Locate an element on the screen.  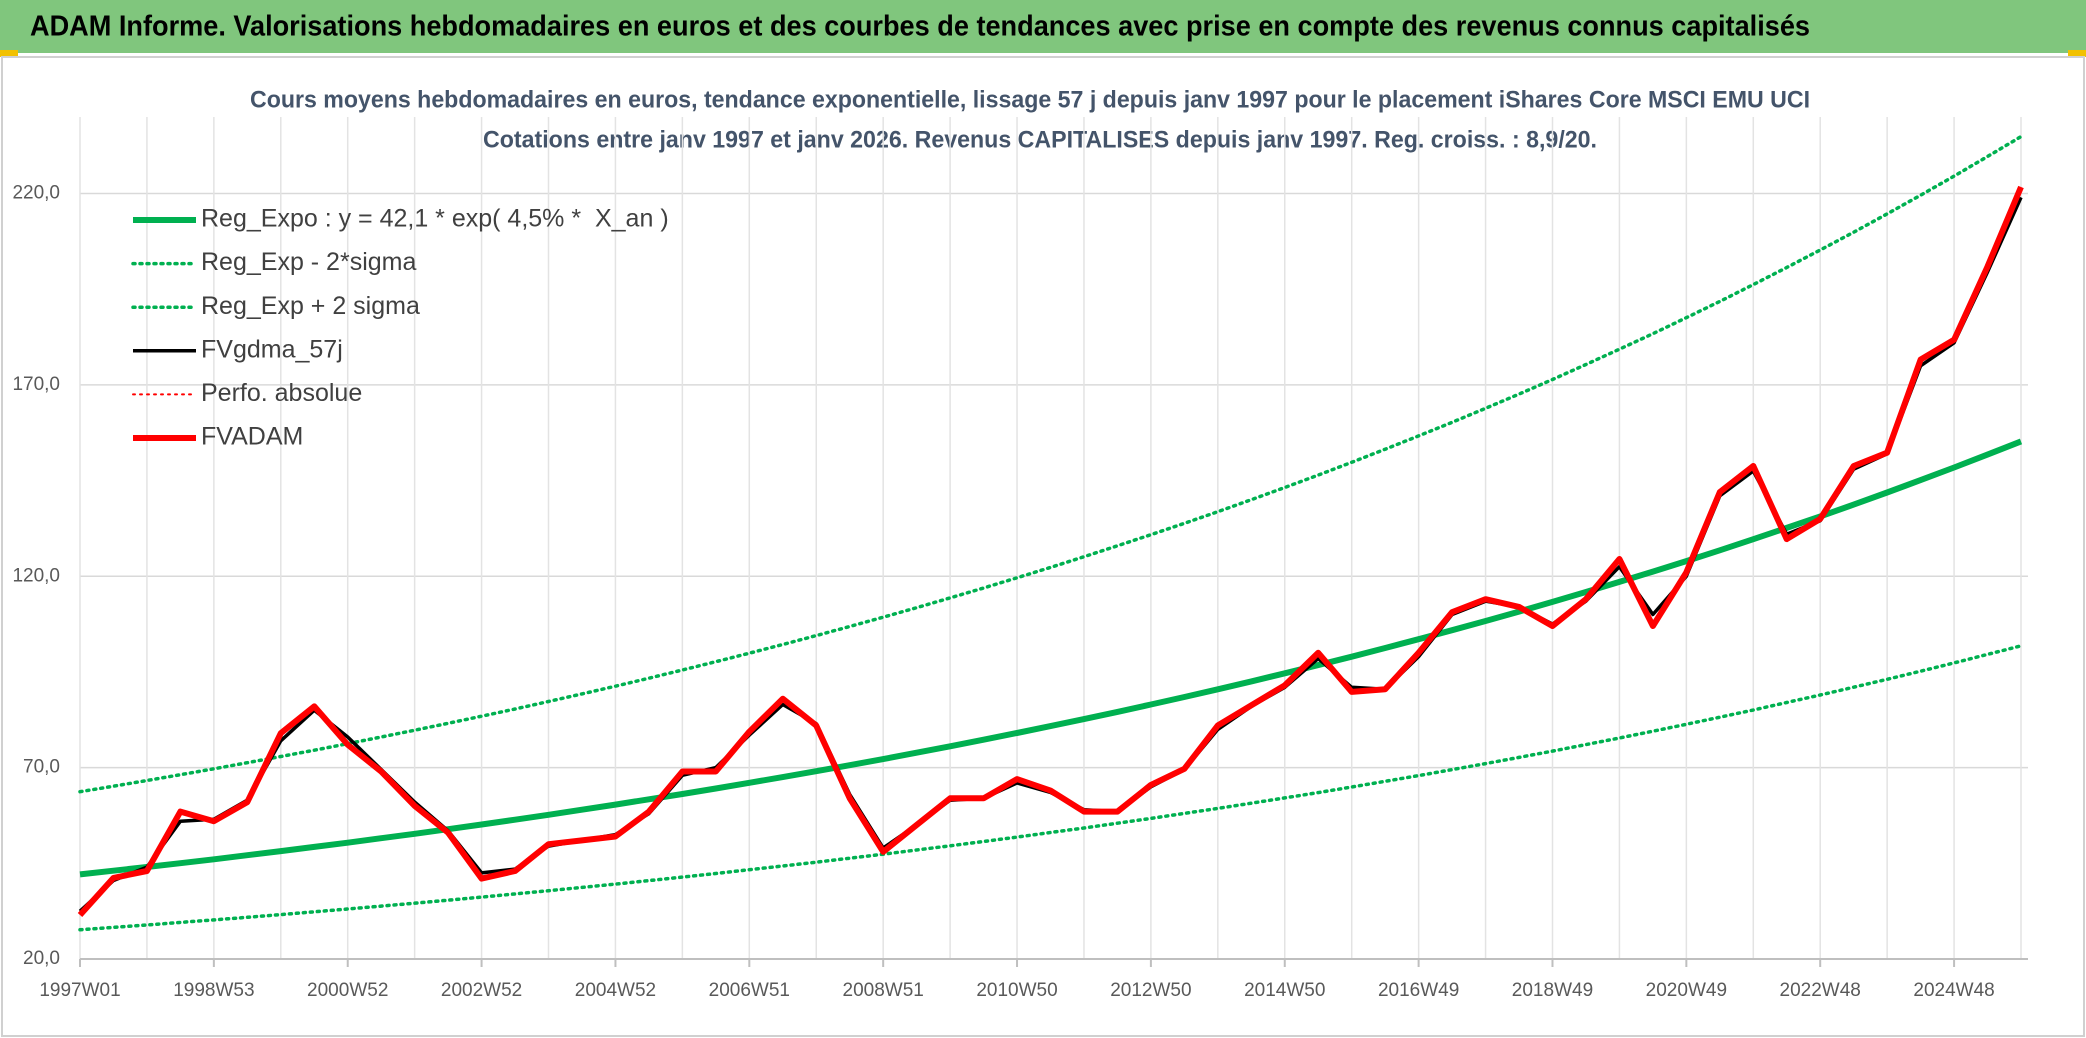
x-tick-label: 2018W49 is located at coordinates (1552, 990).